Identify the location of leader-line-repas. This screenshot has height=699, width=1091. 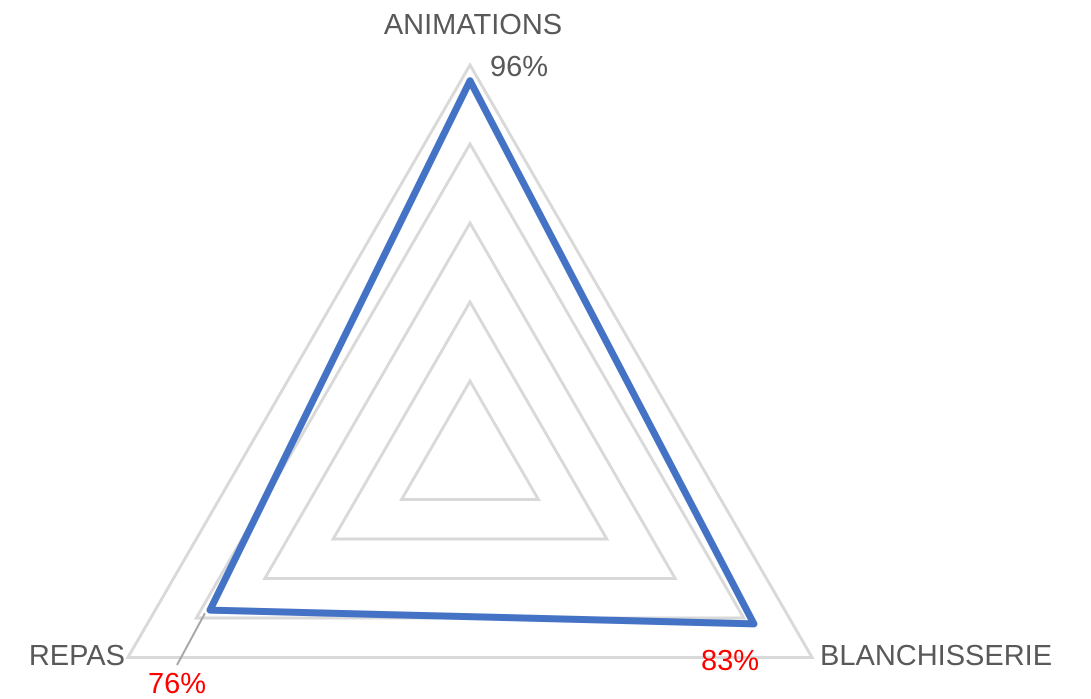
(191, 639).